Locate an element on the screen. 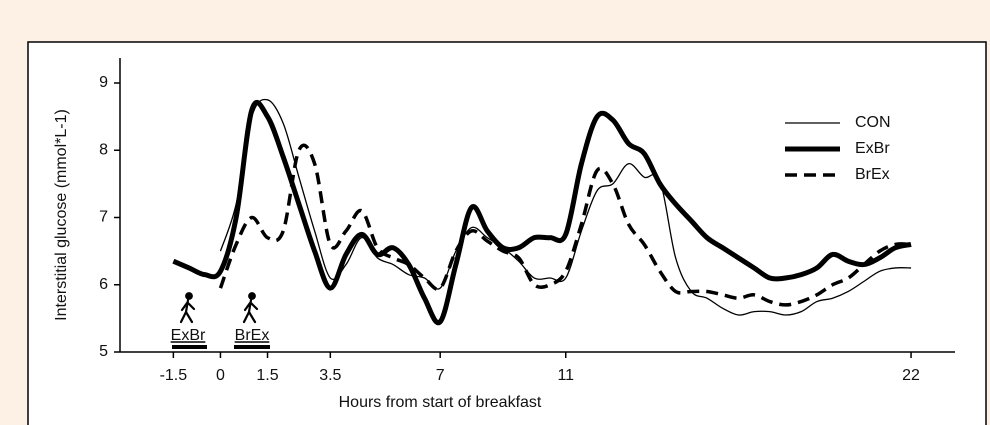  legend-label: ExBr is located at coordinates (872, 148).